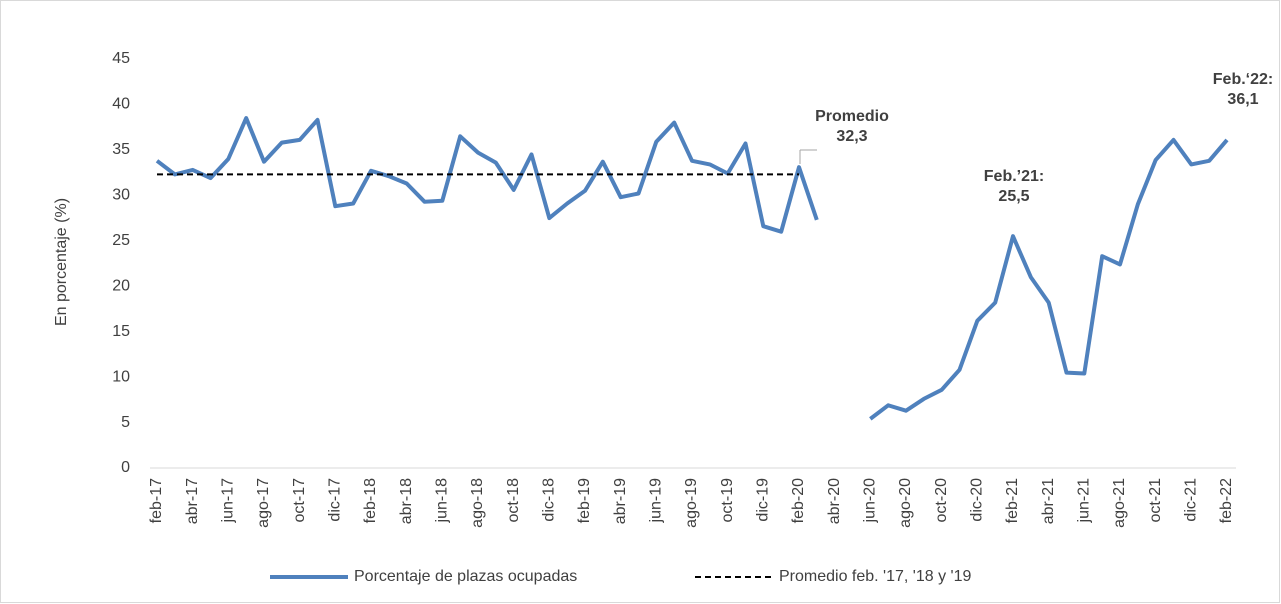 This screenshot has height=604, width=1281. What do you see at coordinates (1155, 500) in the screenshot?
I see `x-tick-label: oct-21` at bounding box center [1155, 500].